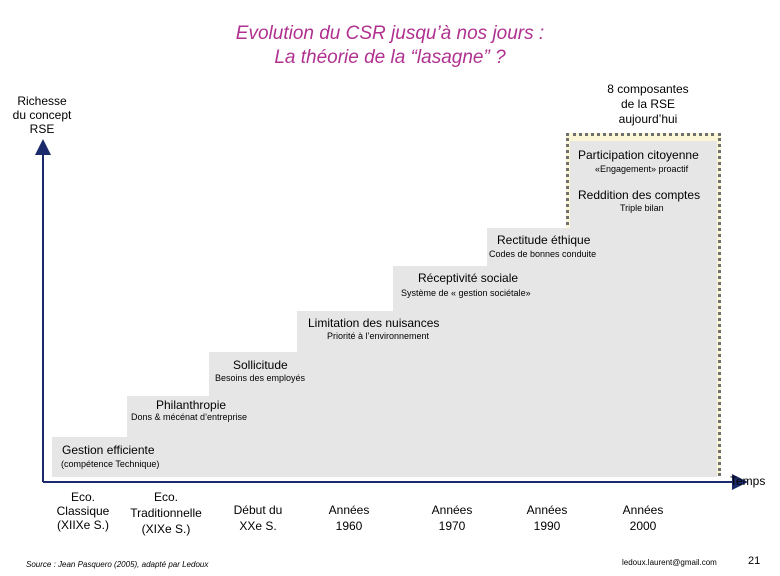 Image resolution: width=780 pixels, height=576 pixels. Describe the element at coordinates (669, 562) in the screenshot. I see `author-email: ledoux.laurent@gmail.com` at that location.